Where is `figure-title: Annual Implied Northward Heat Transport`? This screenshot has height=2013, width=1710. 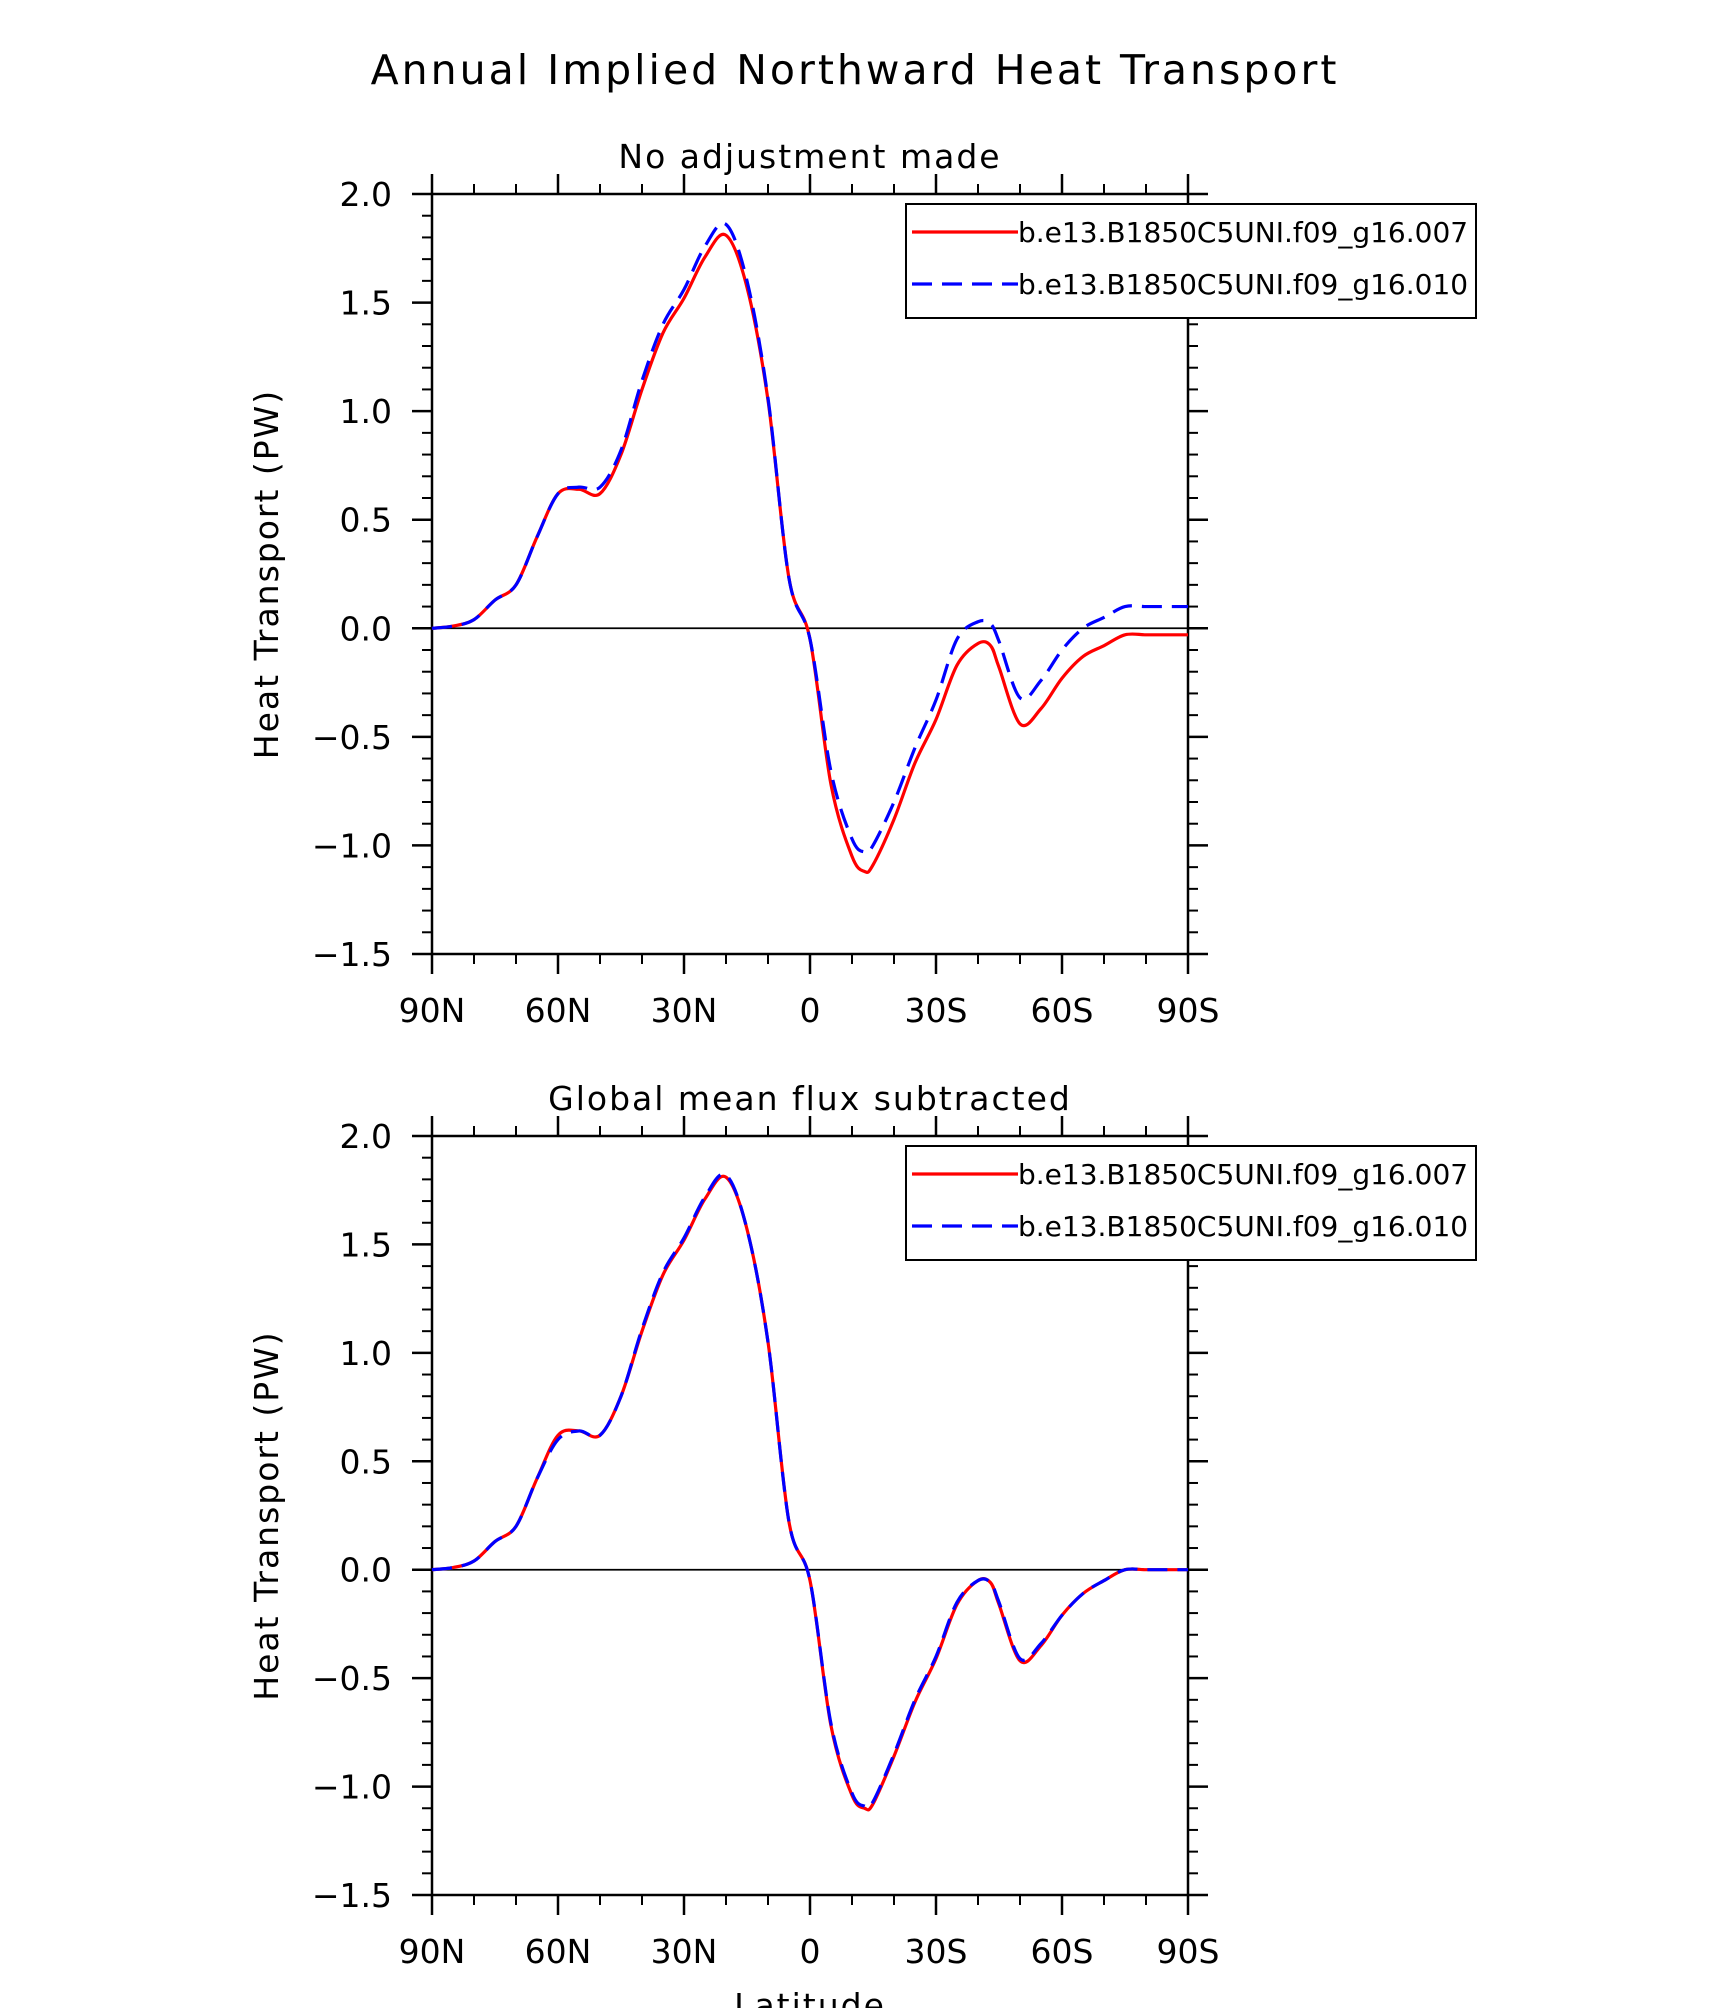
figure-title: Annual Implied Northward Heat Transport is located at coordinates (855, 70).